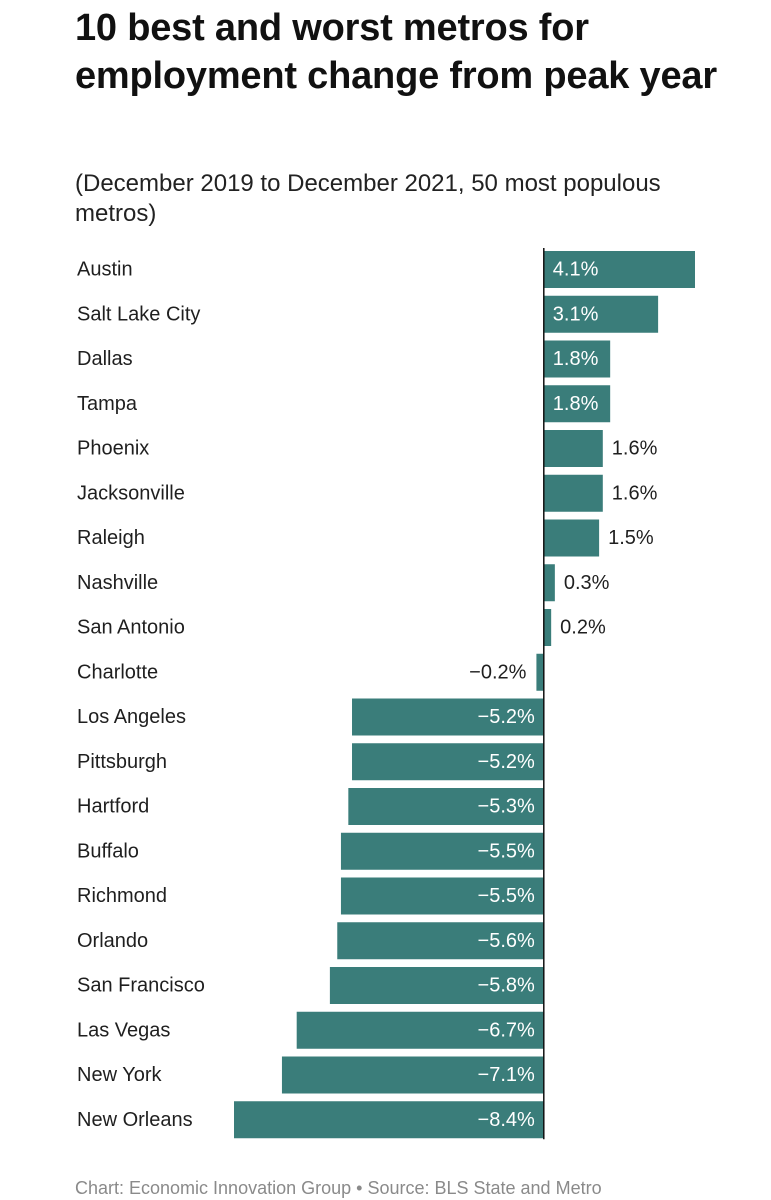 This screenshot has height=1200, width=771. Describe the element at coordinates (635, 449) in the screenshot. I see `value-label-phoenix: 1.6%` at that location.